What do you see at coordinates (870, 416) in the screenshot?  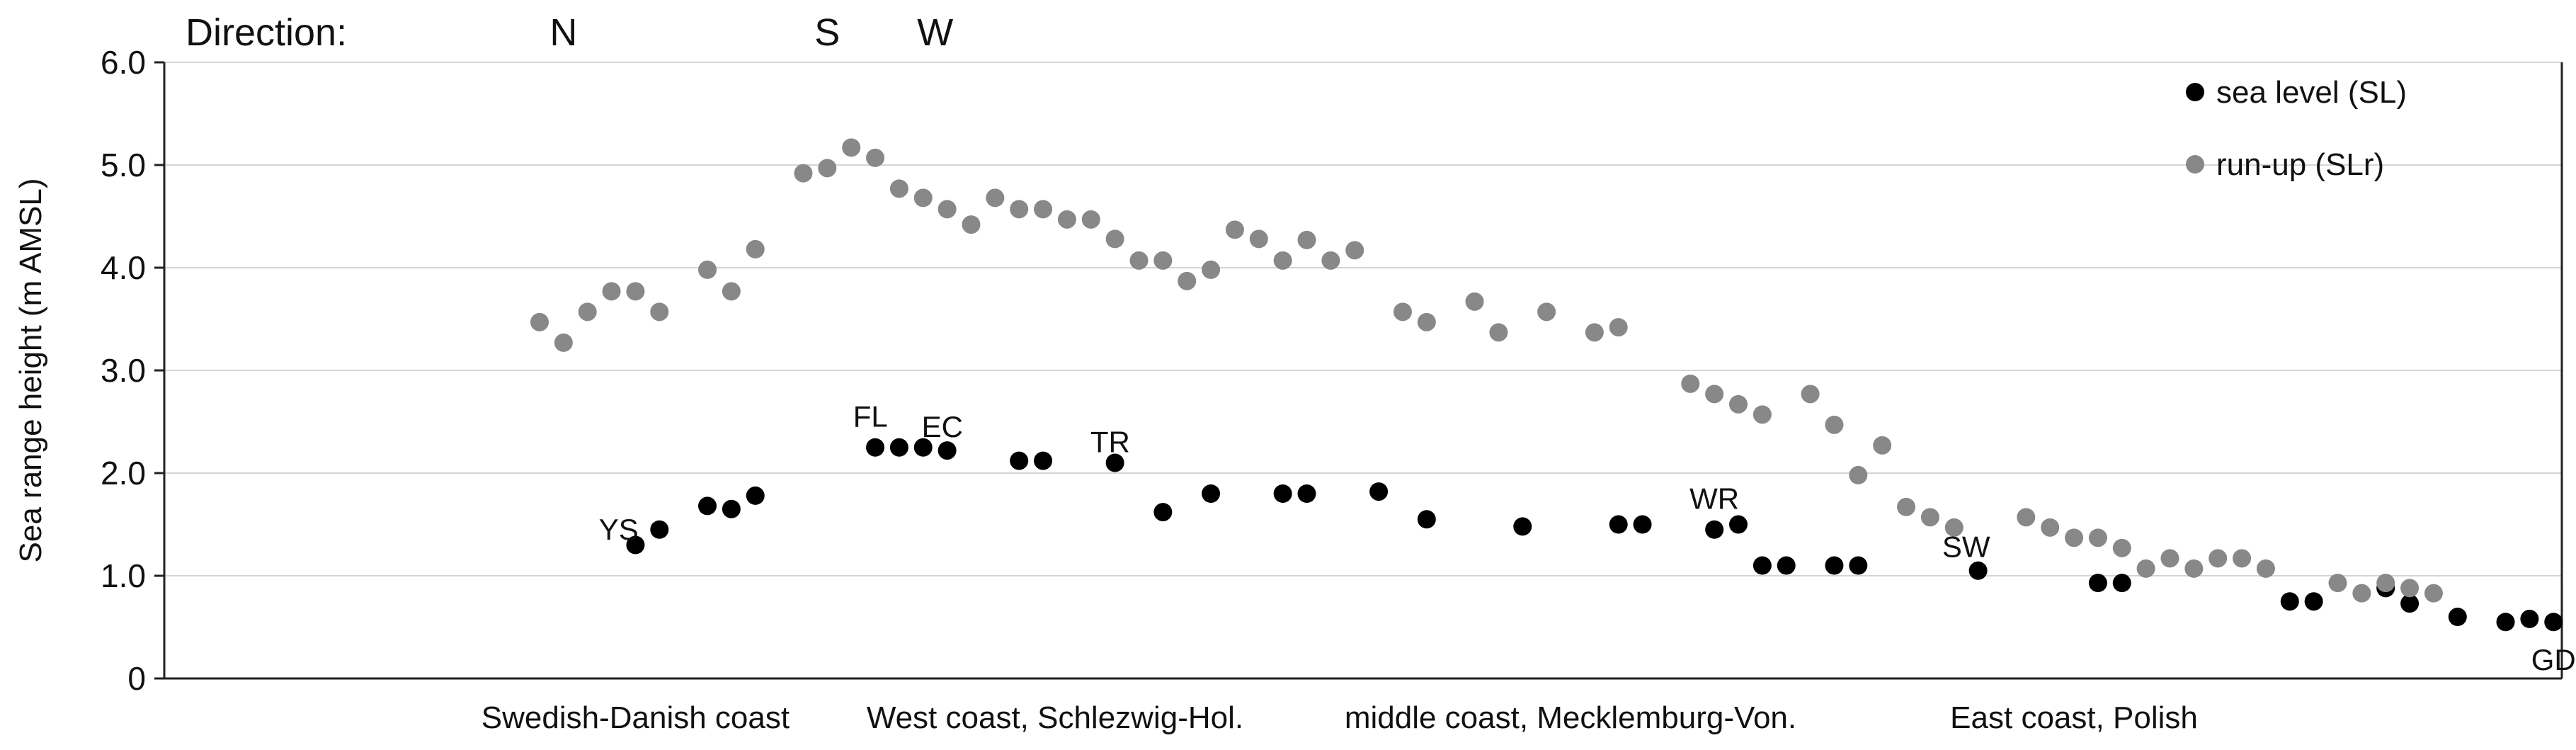 I see `point-annotation-label: FL` at bounding box center [870, 416].